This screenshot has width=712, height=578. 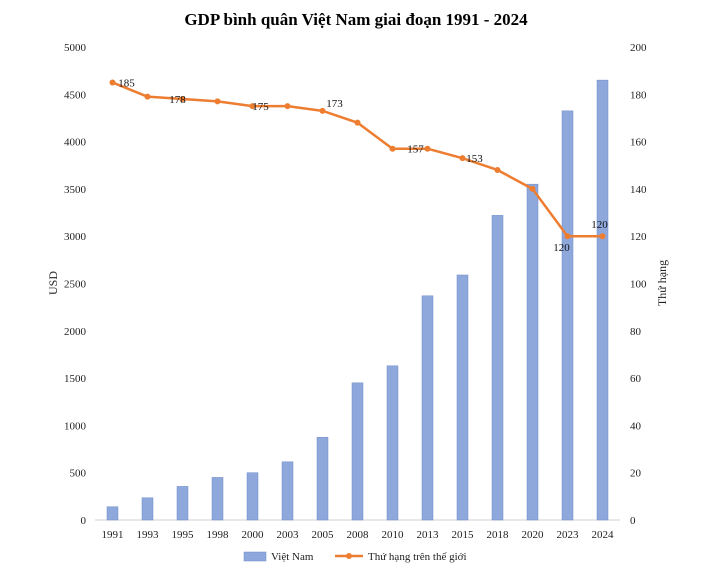 What do you see at coordinates (498, 535) in the screenshot?
I see `x-tick-label: 2018` at bounding box center [498, 535].